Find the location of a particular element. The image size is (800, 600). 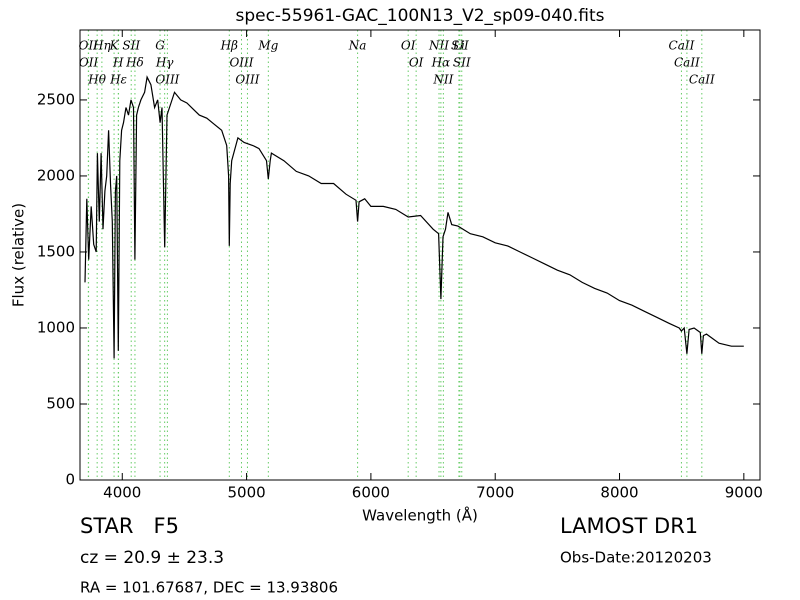

chart-title: spec-55961-GAC_100N13_V2_sp09-040.fits is located at coordinates (419, 16).